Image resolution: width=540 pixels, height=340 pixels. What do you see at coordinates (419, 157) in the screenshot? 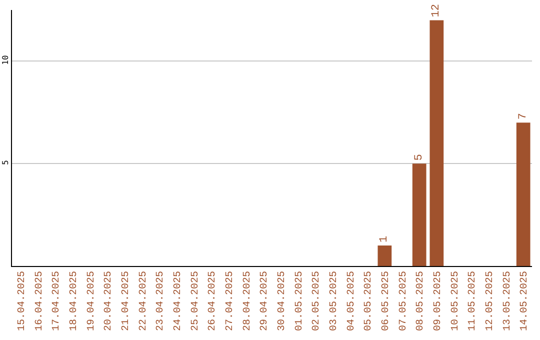
I see `data-label: 5` at bounding box center [419, 157].